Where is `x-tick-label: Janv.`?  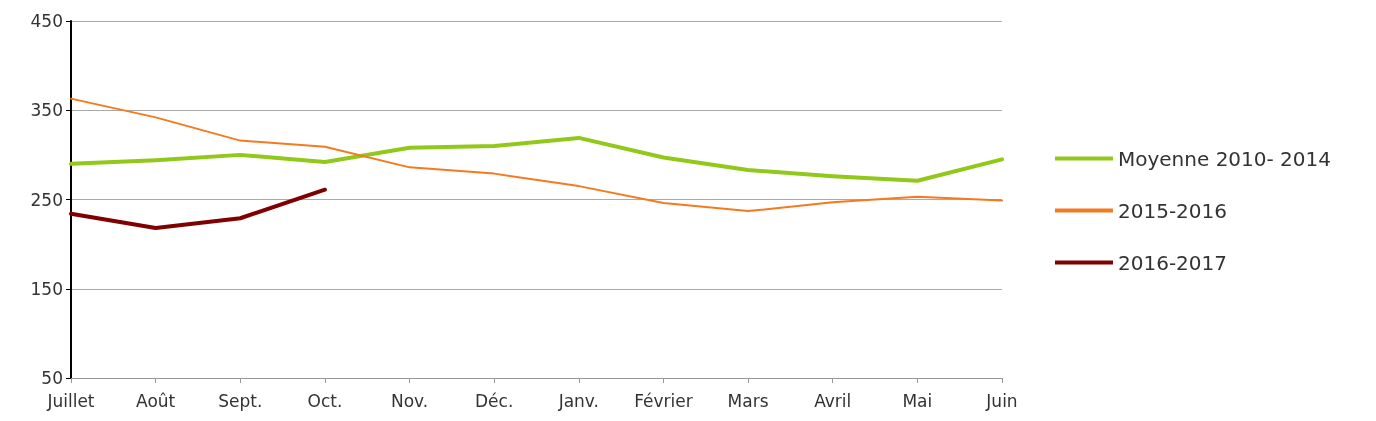 x-tick-label: Janv. is located at coordinates (578, 400).